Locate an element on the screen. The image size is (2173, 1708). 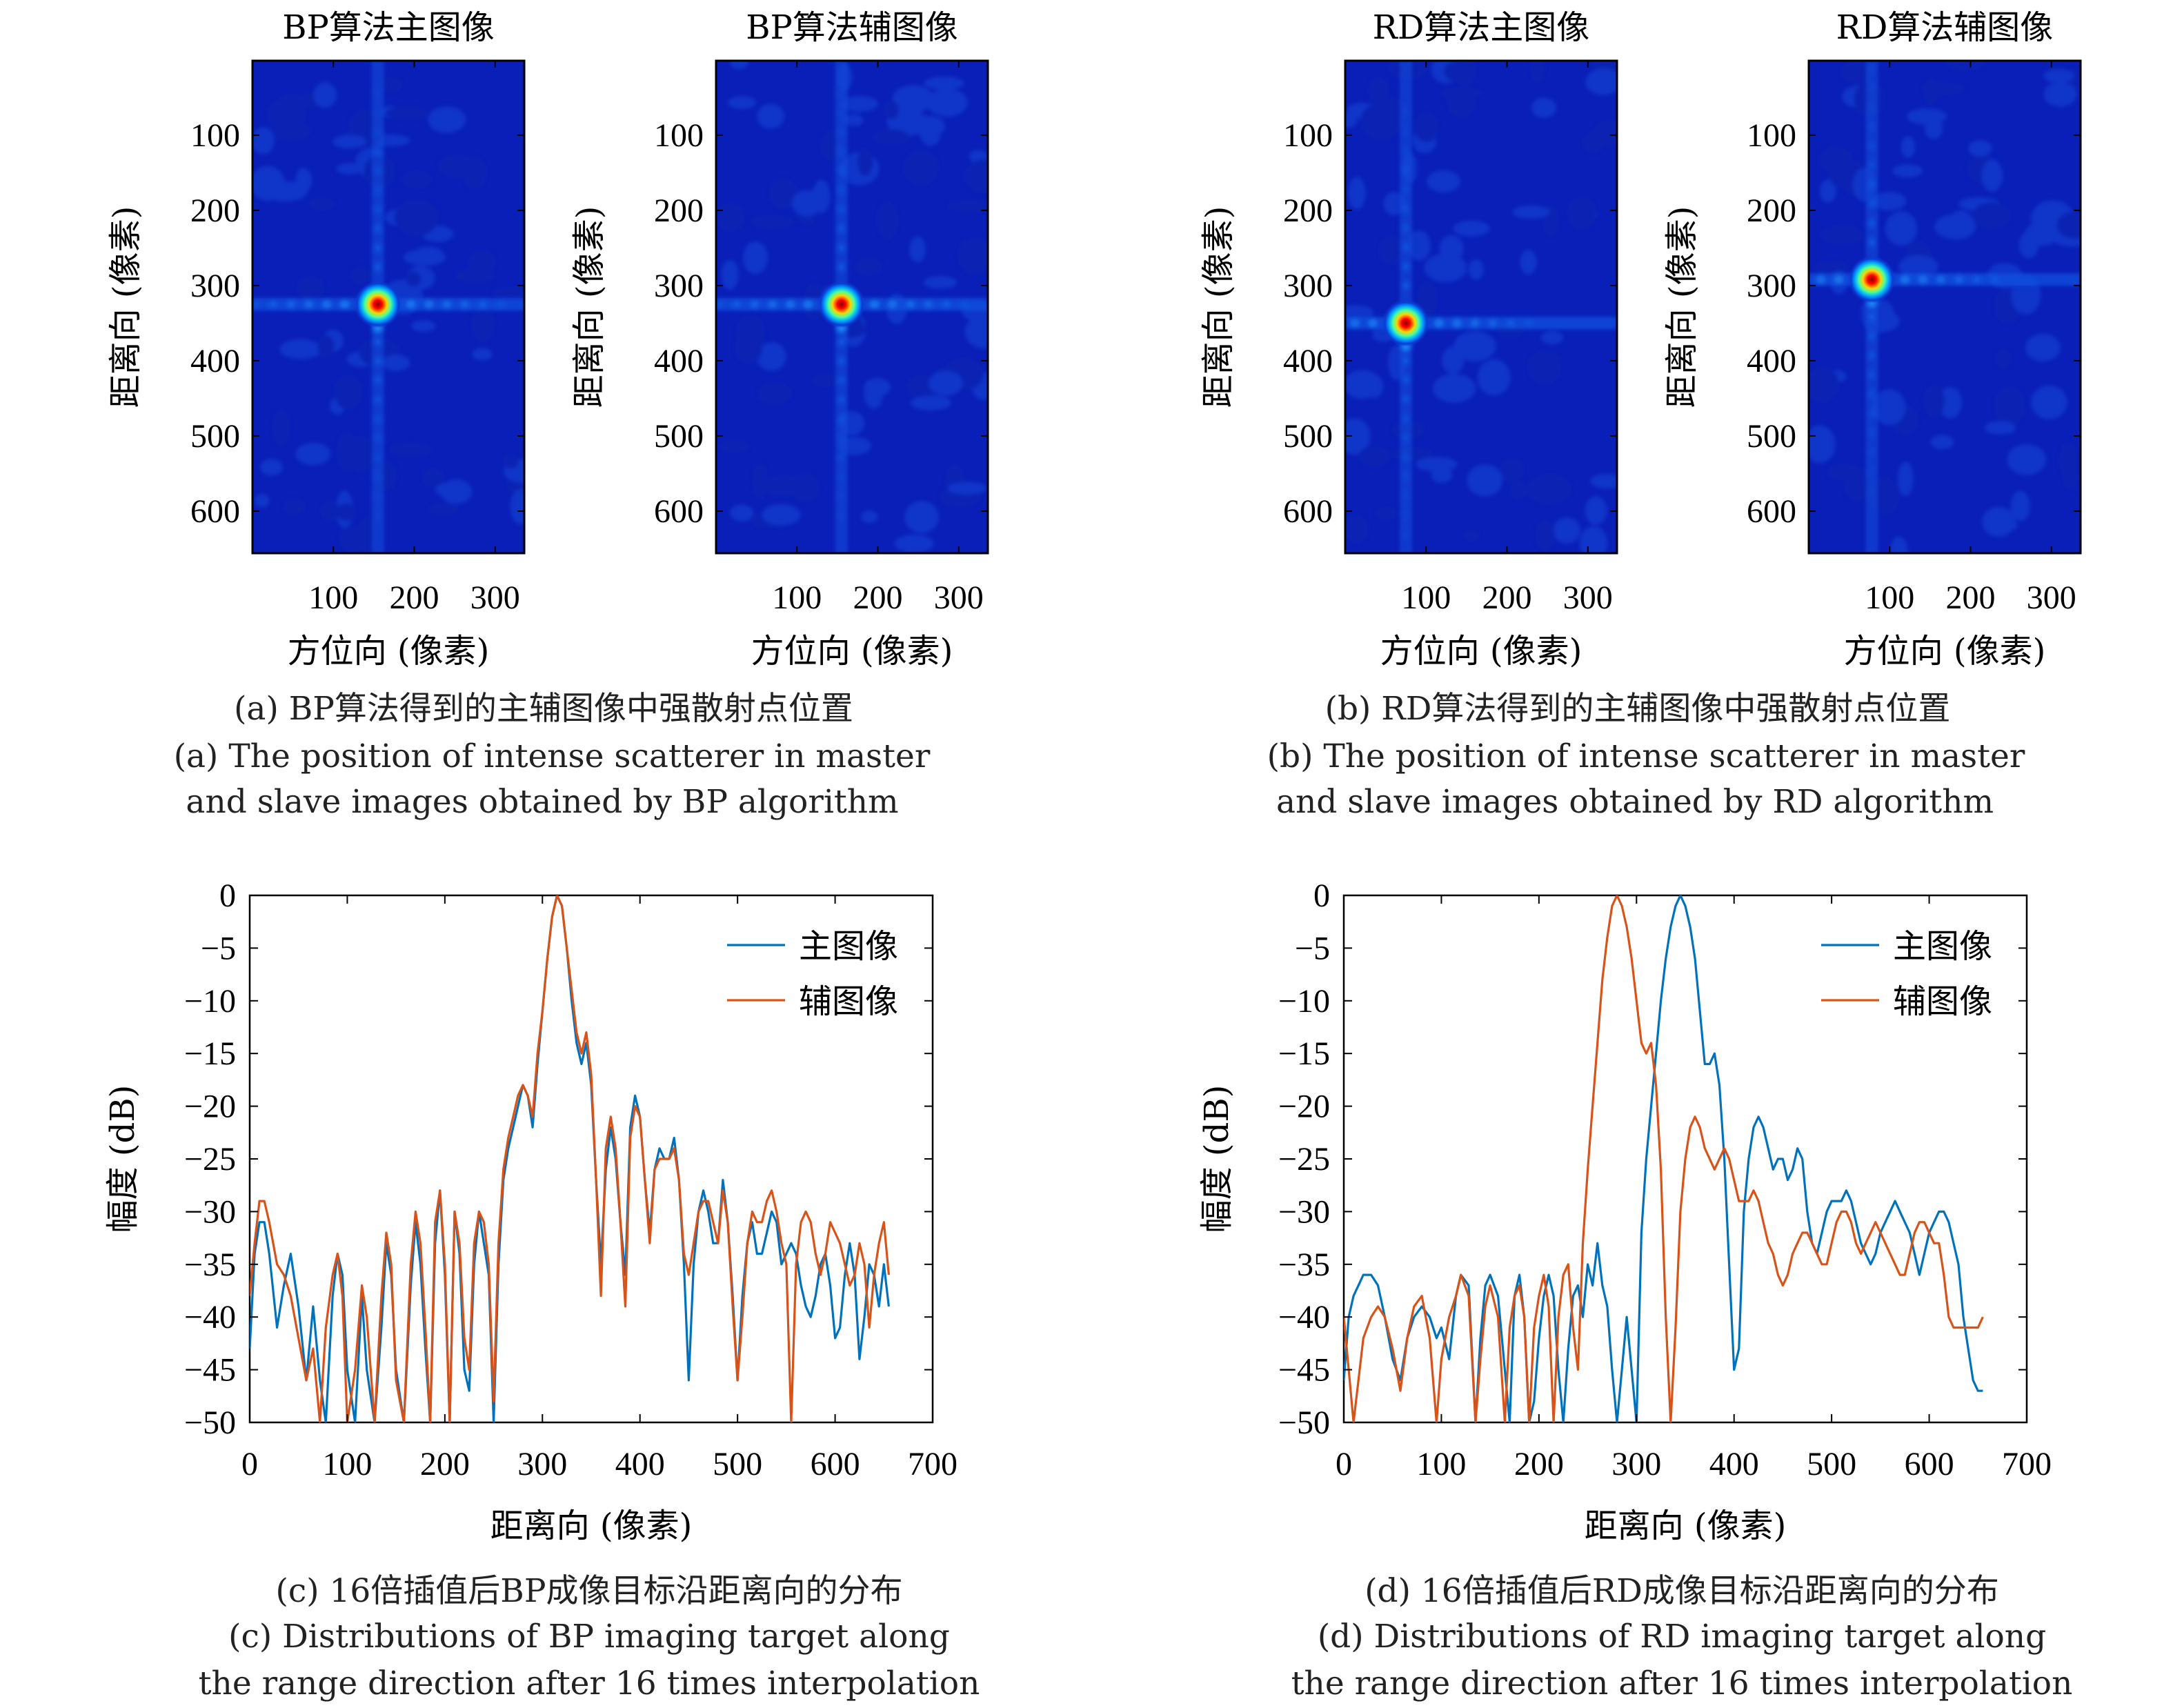
x-axis-label: 方位向 (像素) is located at coordinates (852, 651).